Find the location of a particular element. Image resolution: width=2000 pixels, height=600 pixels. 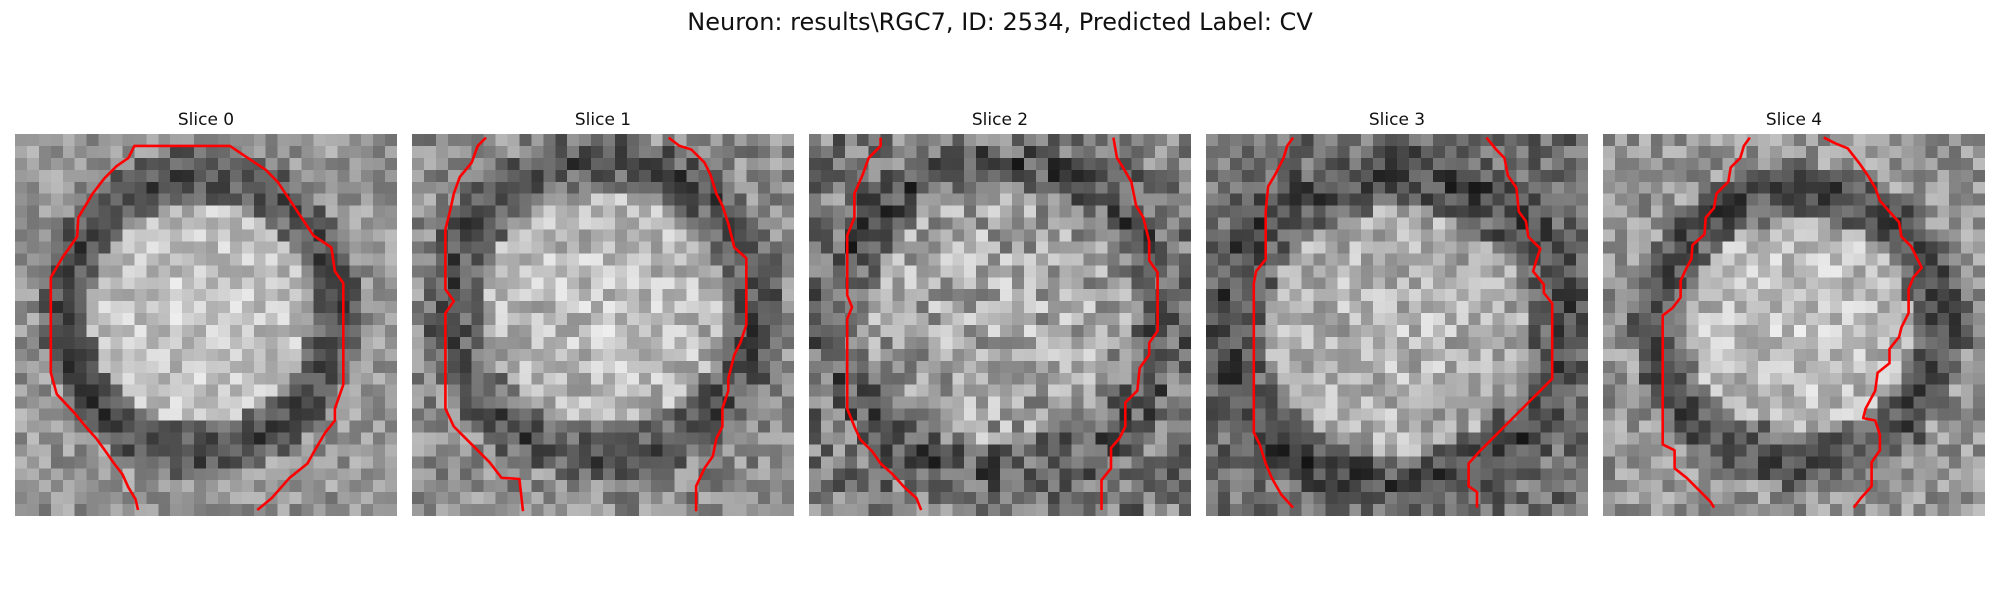

slice-title: Slice 1 is located at coordinates (603, 120).